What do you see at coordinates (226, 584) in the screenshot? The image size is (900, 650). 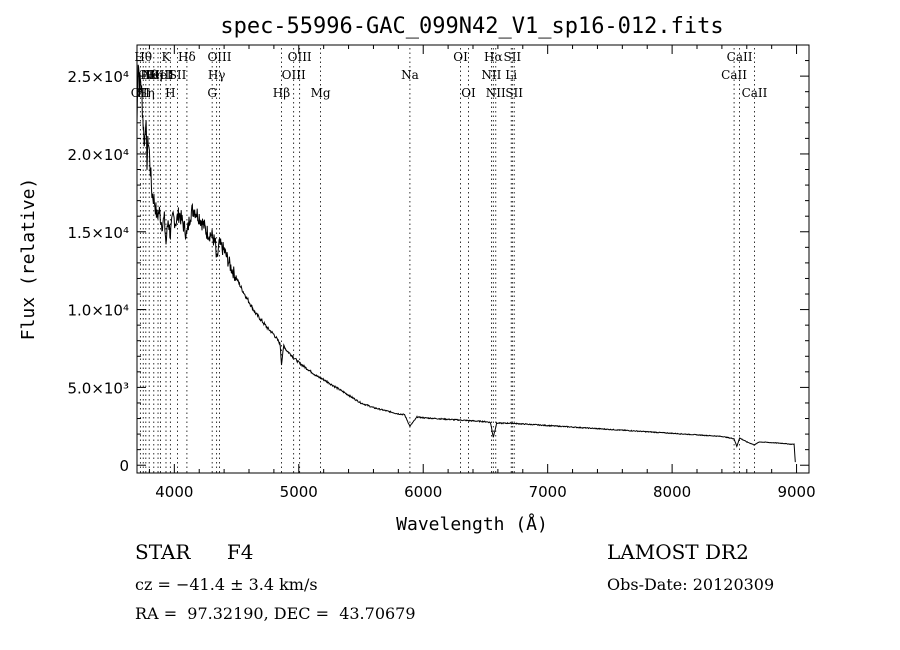 I see `redshift-text: cz = −41.4 ± 3.4 km/s` at bounding box center [226, 584].